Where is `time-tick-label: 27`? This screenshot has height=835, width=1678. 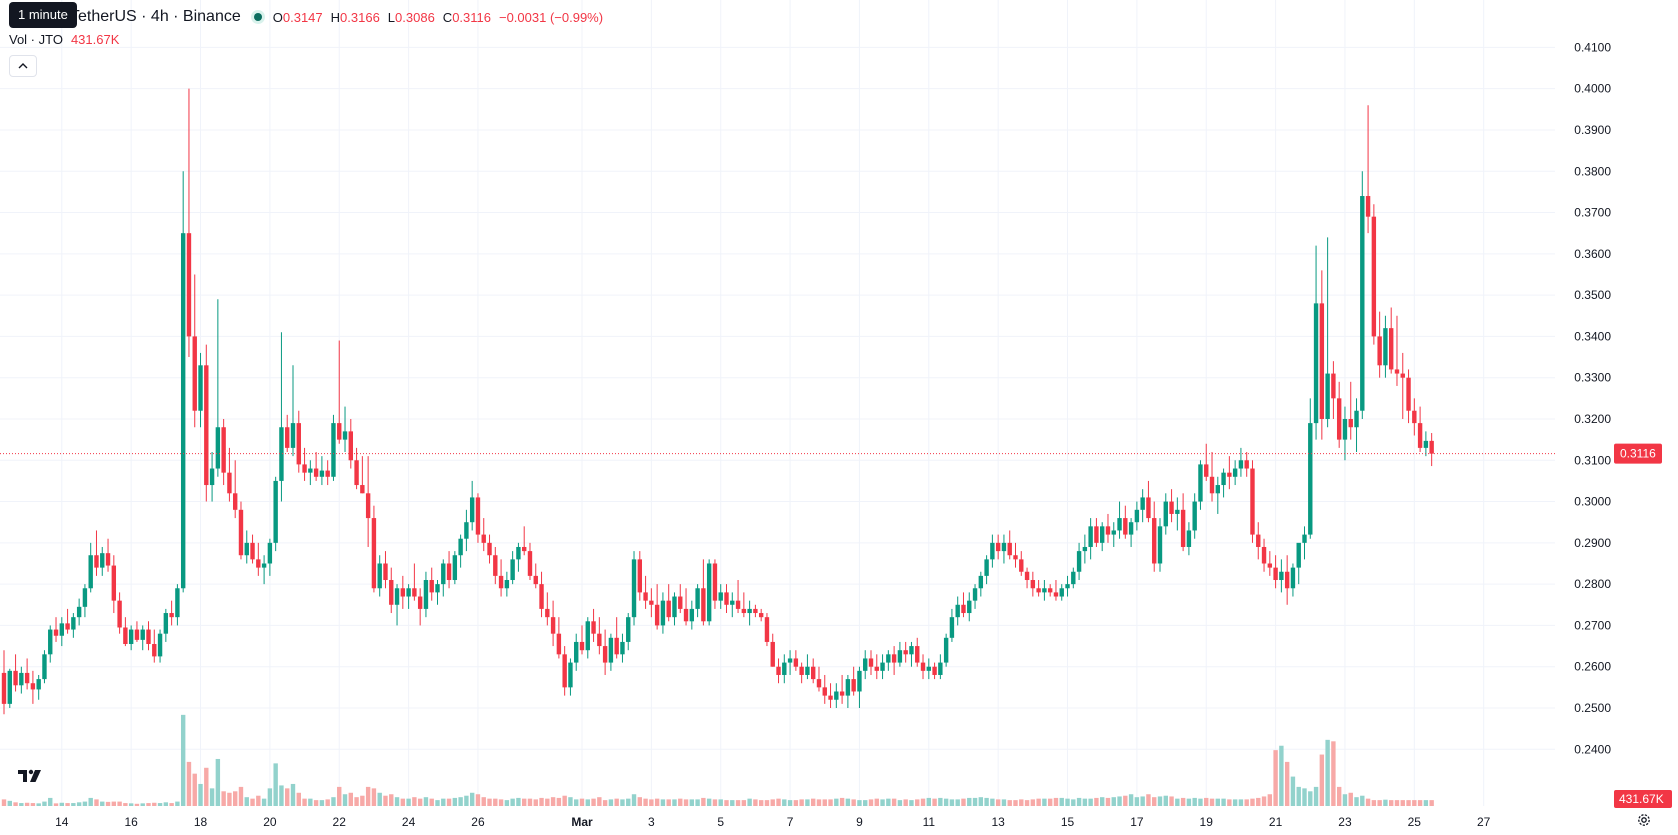
time-tick-label: 27 is located at coordinates (1484, 822).